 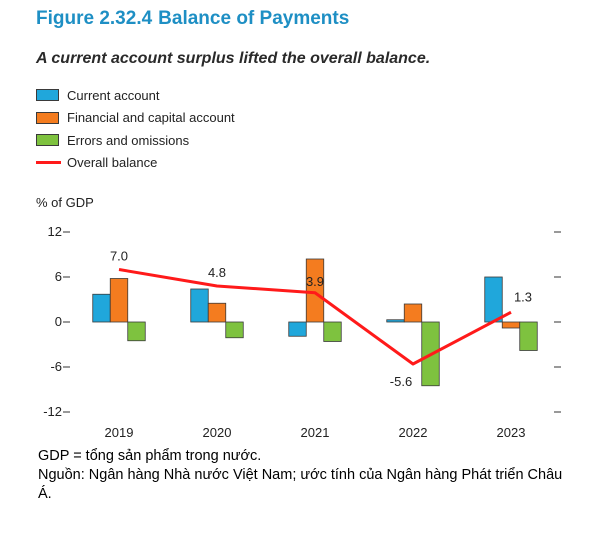 I want to click on bar-current-account-2019, so click(x=101, y=308).